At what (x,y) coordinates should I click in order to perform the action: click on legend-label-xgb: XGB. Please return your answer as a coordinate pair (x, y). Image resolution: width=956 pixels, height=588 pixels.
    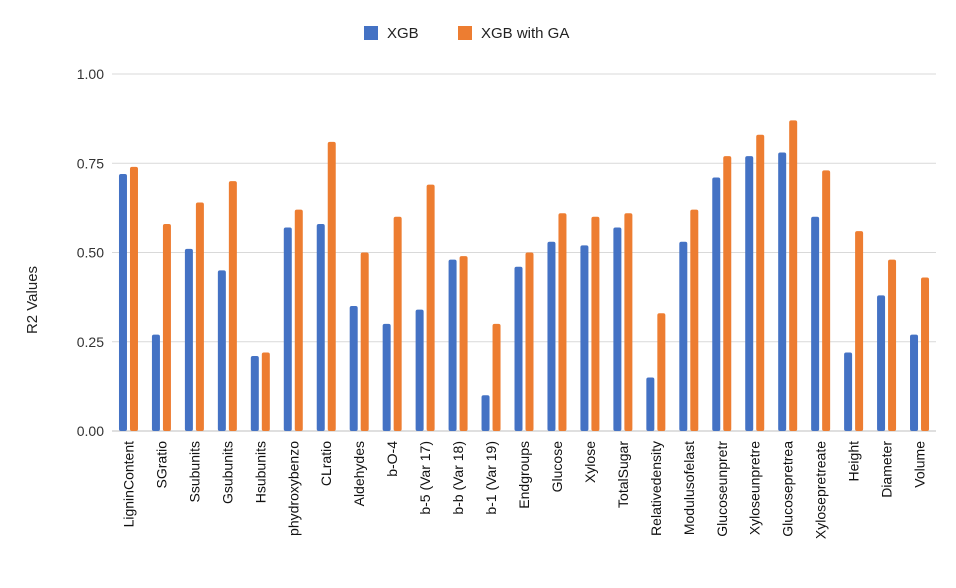
    Looking at the image, I should click on (403, 33).